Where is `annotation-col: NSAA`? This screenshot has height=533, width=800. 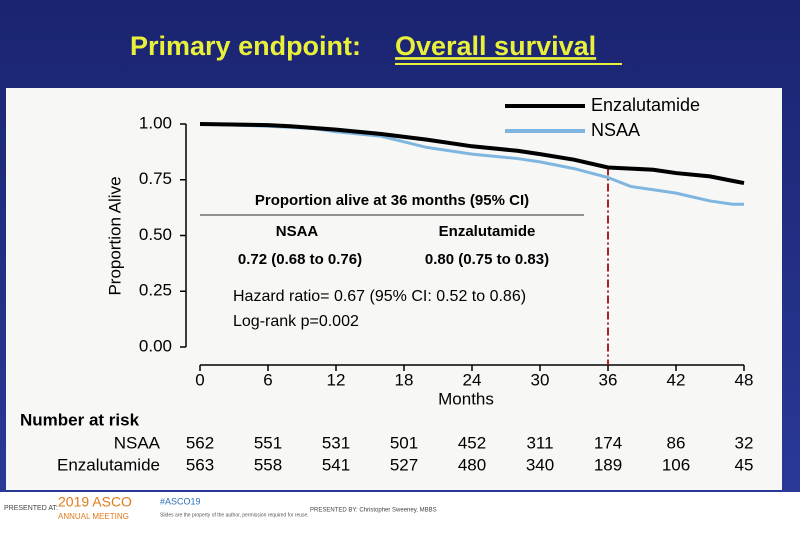
annotation-col: NSAA is located at coordinates (297, 231).